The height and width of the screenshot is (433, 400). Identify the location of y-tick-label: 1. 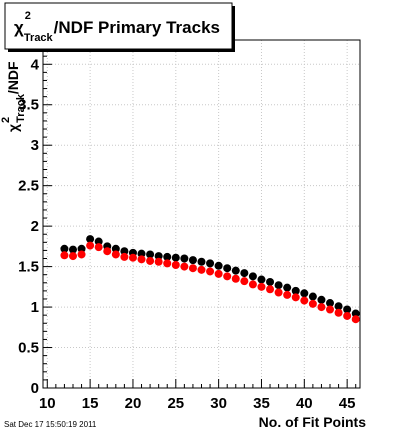
(35, 307).